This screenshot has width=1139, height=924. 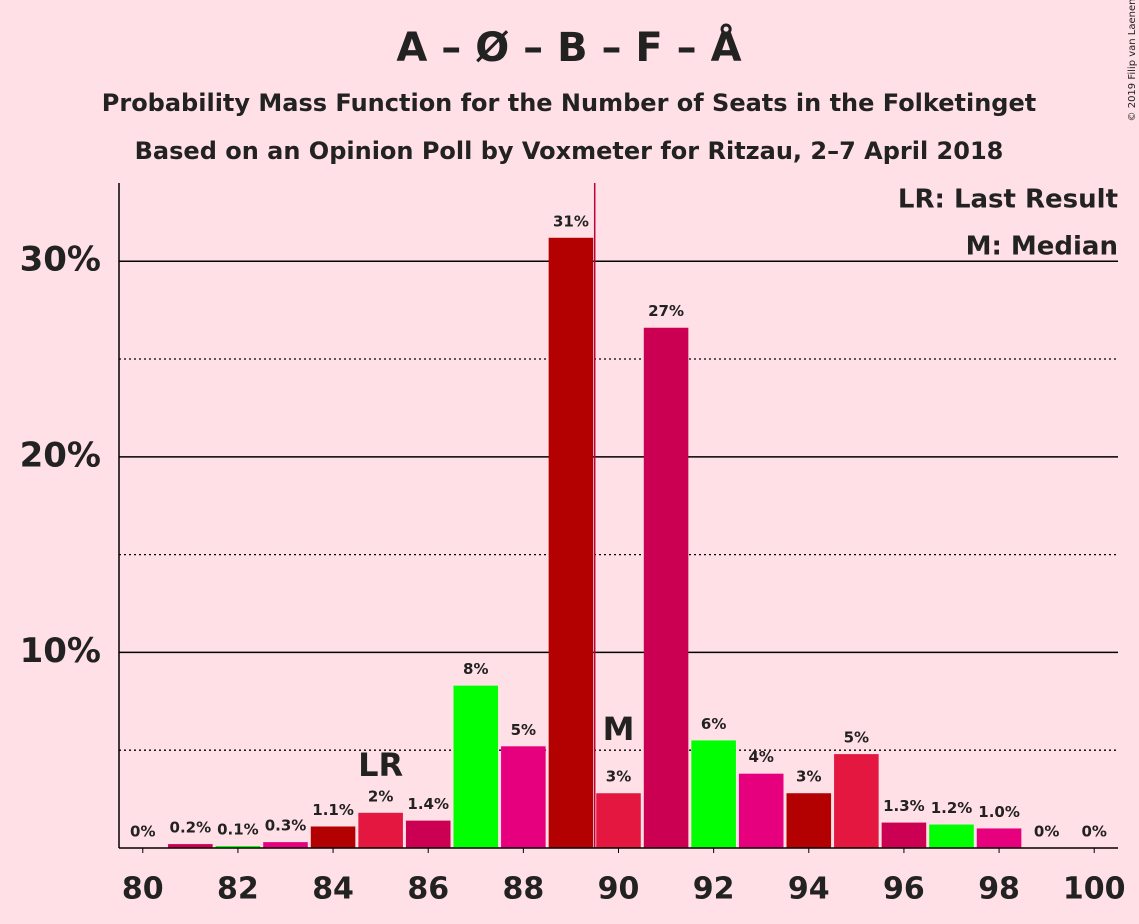 I want to click on x-tick-label: 92, so click(x=714, y=889).